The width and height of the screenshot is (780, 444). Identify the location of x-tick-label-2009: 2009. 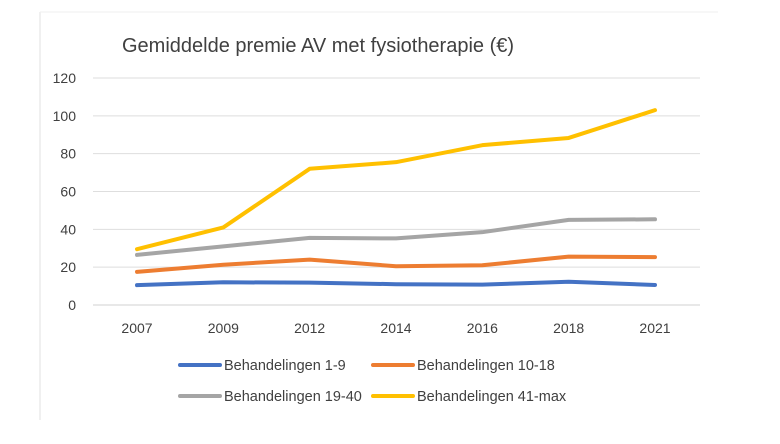
(223, 328).